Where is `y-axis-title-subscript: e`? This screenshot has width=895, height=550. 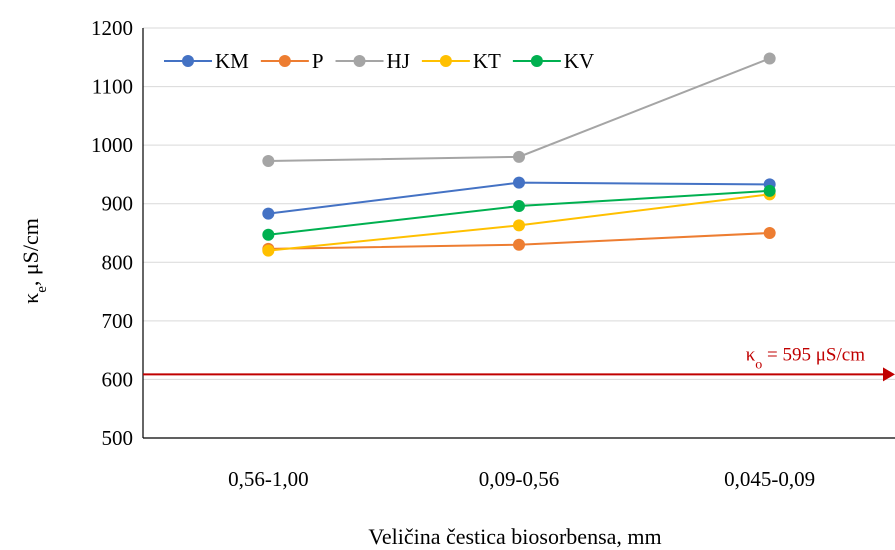 y-axis-title-subscript: e is located at coordinates (42, 289).